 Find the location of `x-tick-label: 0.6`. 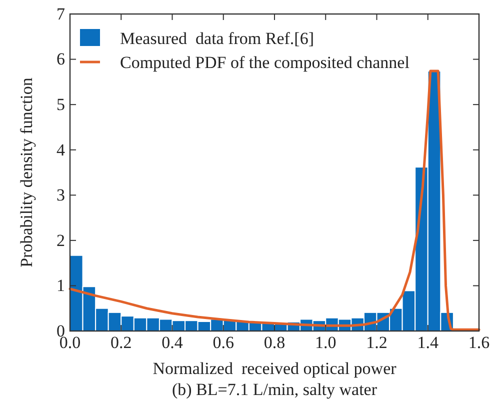

x-tick-label: 0.6 is located at coordinates (223, 342).